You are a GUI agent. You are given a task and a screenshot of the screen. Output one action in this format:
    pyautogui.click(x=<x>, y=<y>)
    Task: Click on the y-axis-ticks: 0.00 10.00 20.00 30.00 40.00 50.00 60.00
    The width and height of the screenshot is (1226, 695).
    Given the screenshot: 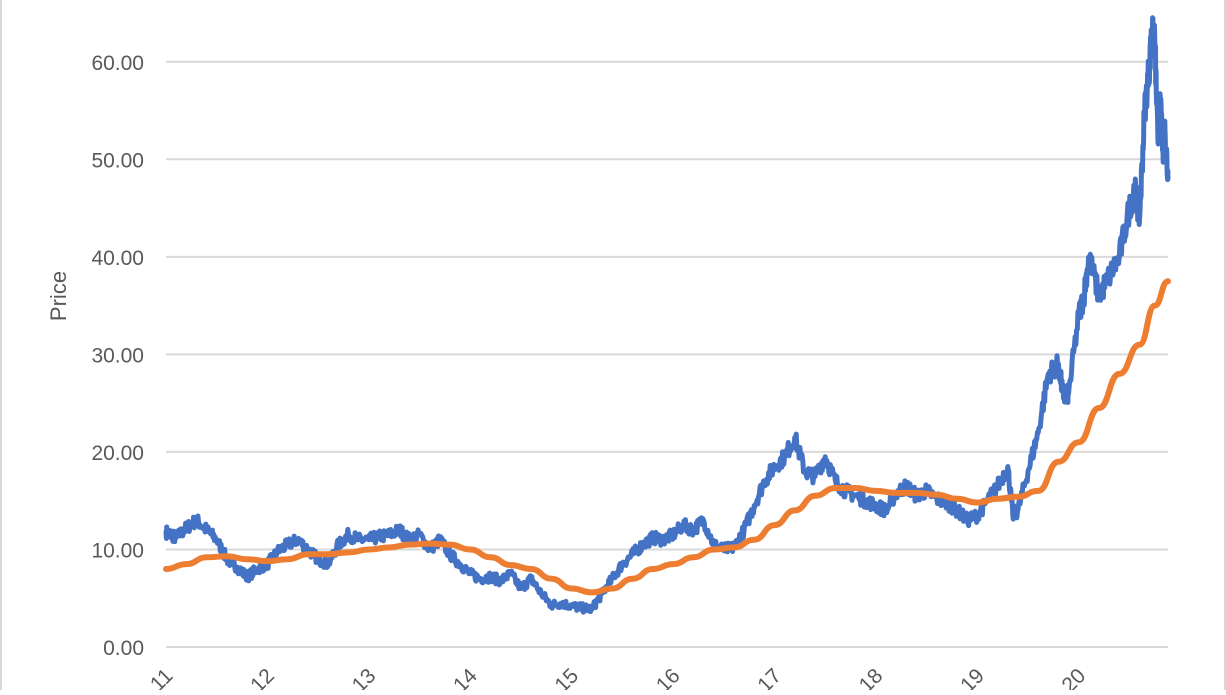 What is the action you would take?
    pyautogui.click(x=117, y=356)
    